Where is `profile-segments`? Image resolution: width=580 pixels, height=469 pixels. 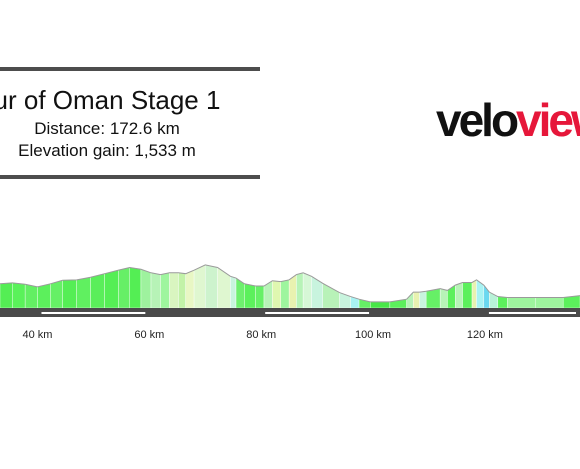
profile-segments is located at coordinates (290, 286).